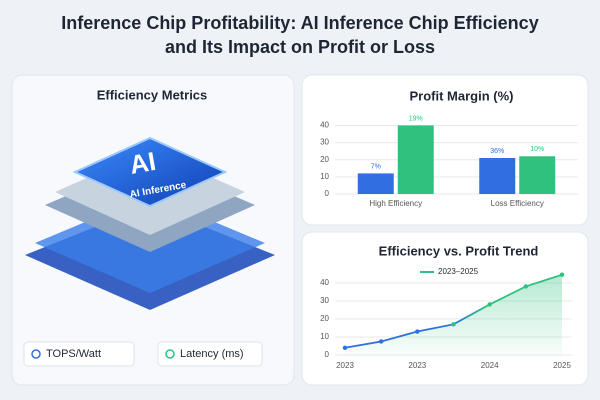 The height and width of the screenshot is (400, 600). I want to click on bar-annotation: 10%, so click(537, 149).